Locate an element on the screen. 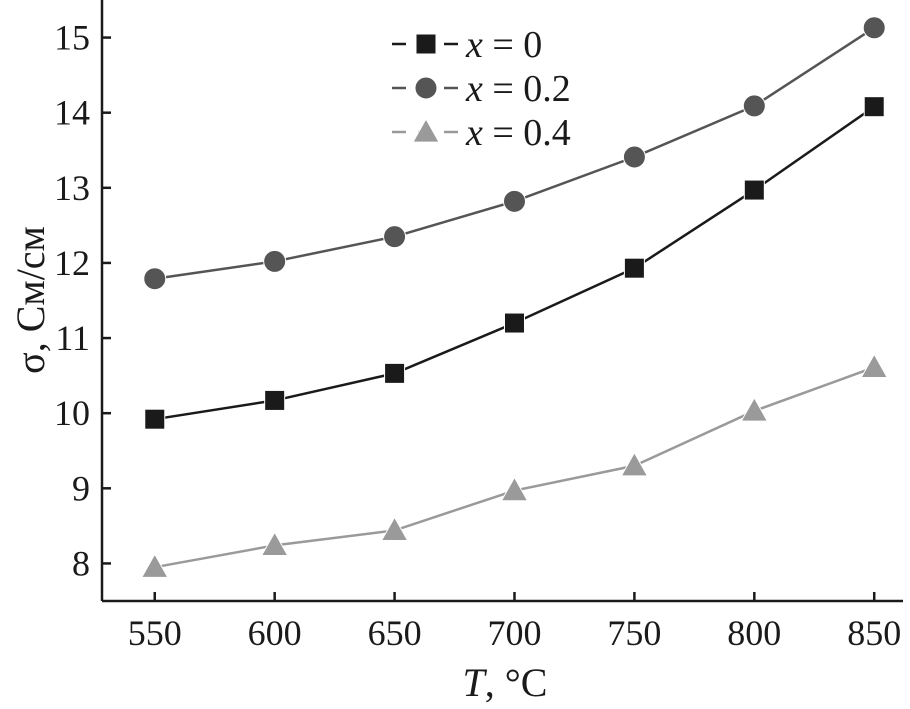 The width and height of the screenshot is (910, 709). legend-entry: x = 0.4 is located at coordinates (481, 133).